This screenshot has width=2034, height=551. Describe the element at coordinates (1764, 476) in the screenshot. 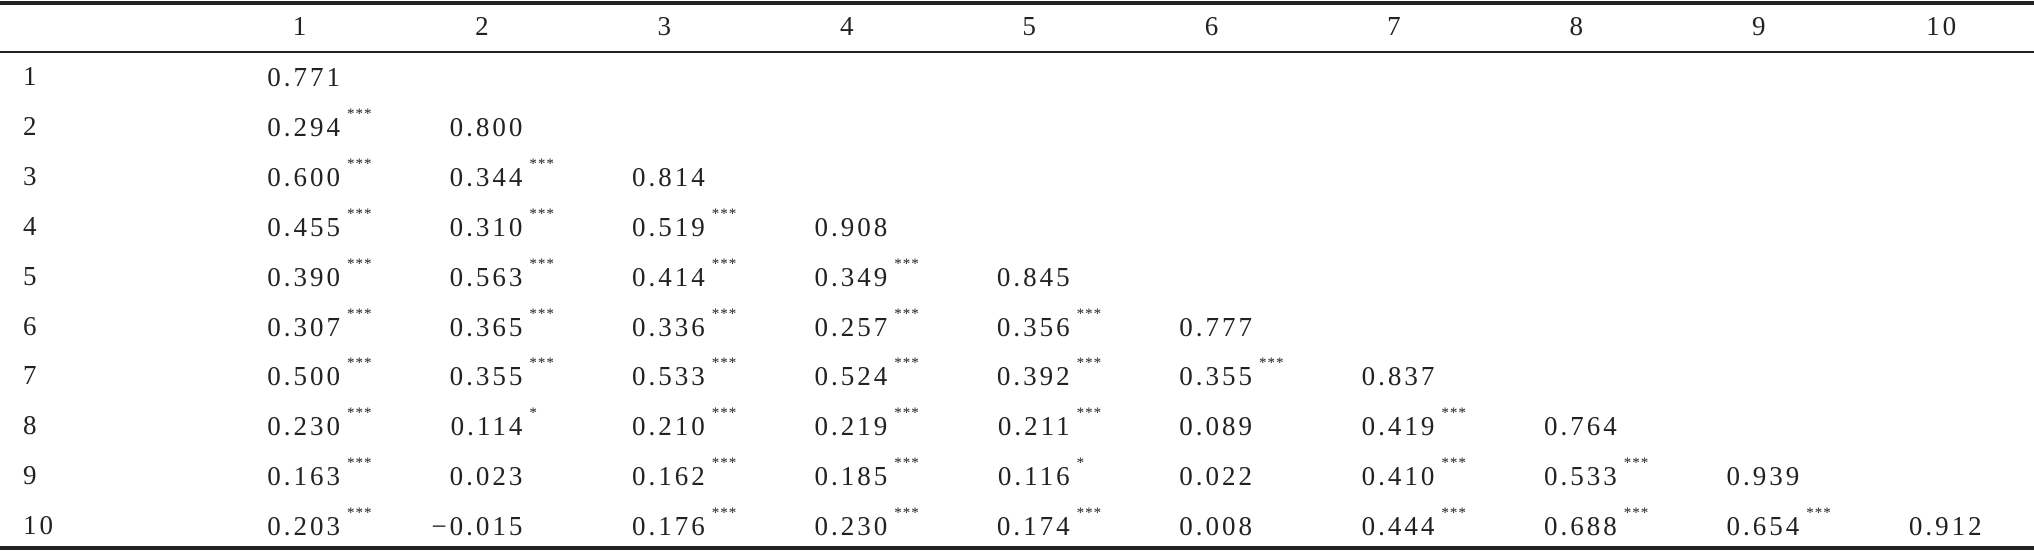

I see `cell-value: 0.939` at that location.